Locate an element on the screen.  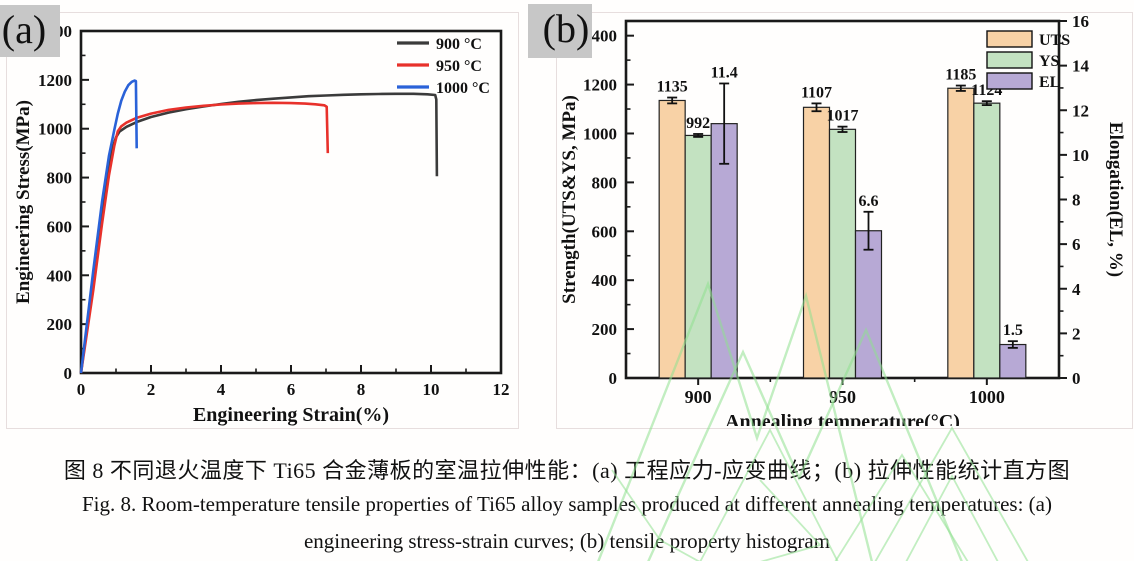
svg-text: 950 °C is located at coordinates (459, 66).